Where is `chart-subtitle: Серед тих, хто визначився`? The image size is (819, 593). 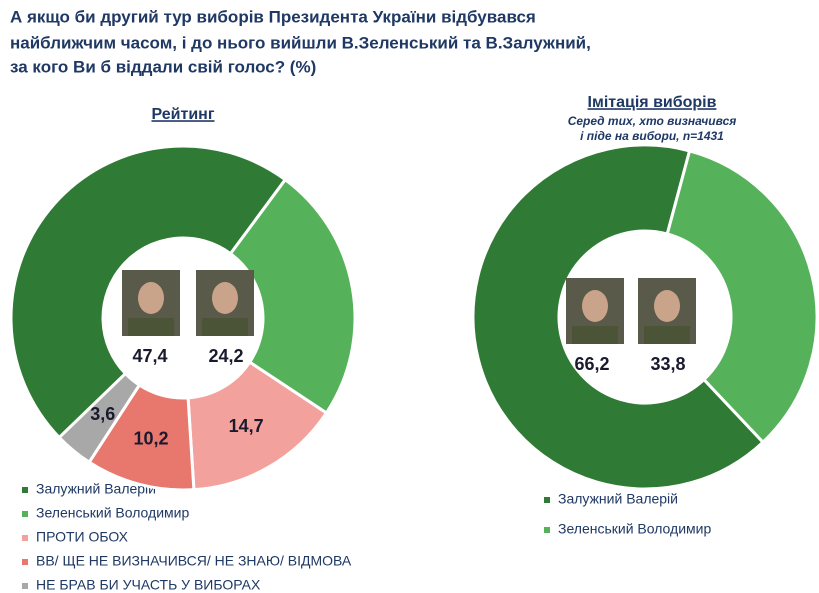
chart-subtitle: Серед тих, хто визначився is located at coordinates (652, 121).